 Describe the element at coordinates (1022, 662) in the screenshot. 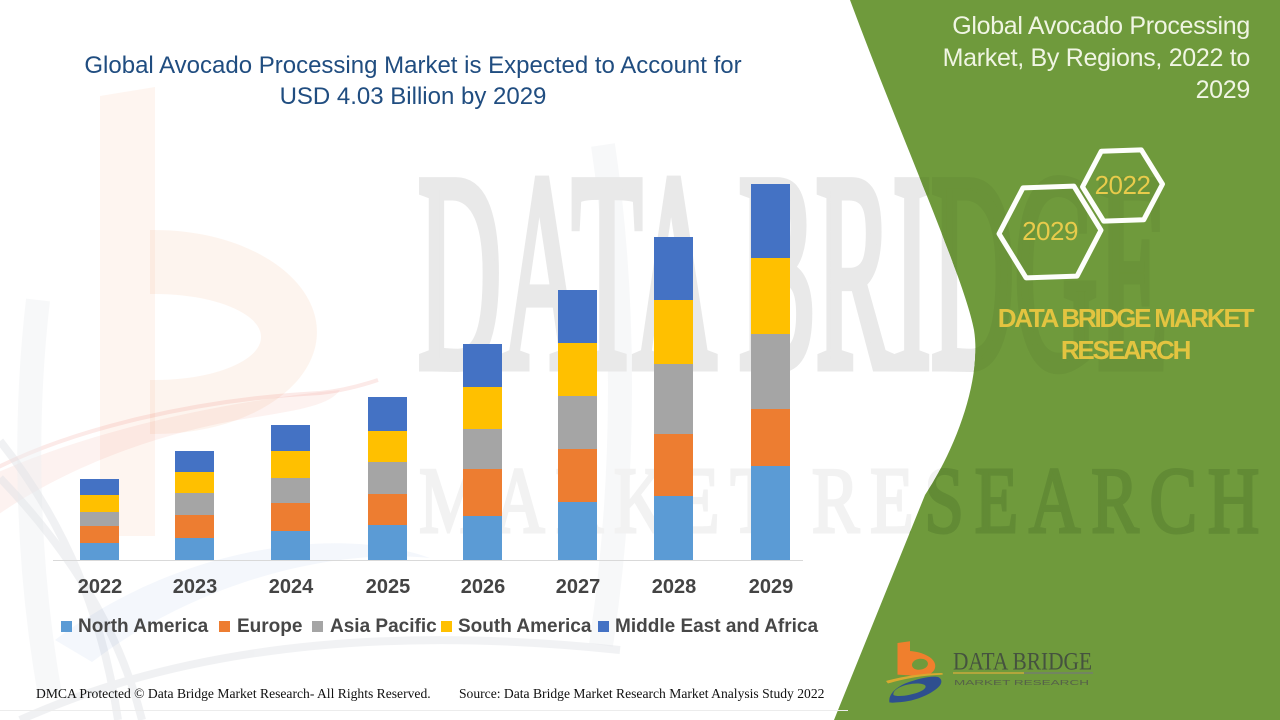

I see `svg-text: DATA BRIDGE` at that location.